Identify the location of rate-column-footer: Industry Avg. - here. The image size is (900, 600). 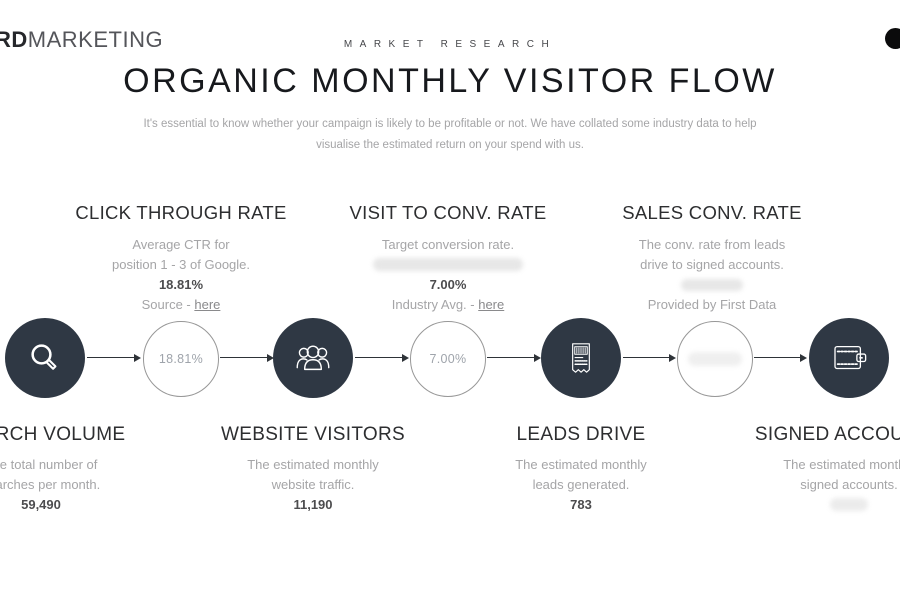
(448, 305).